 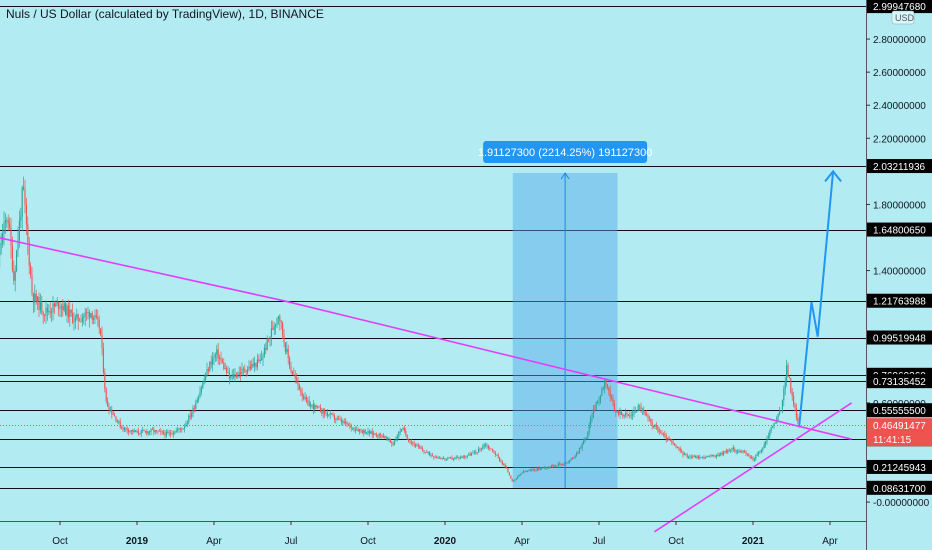 What do you see at coordinates (291, 541) in the screenshot?
I see `time-tick-label: Jul` at bounding box center [291, 541].